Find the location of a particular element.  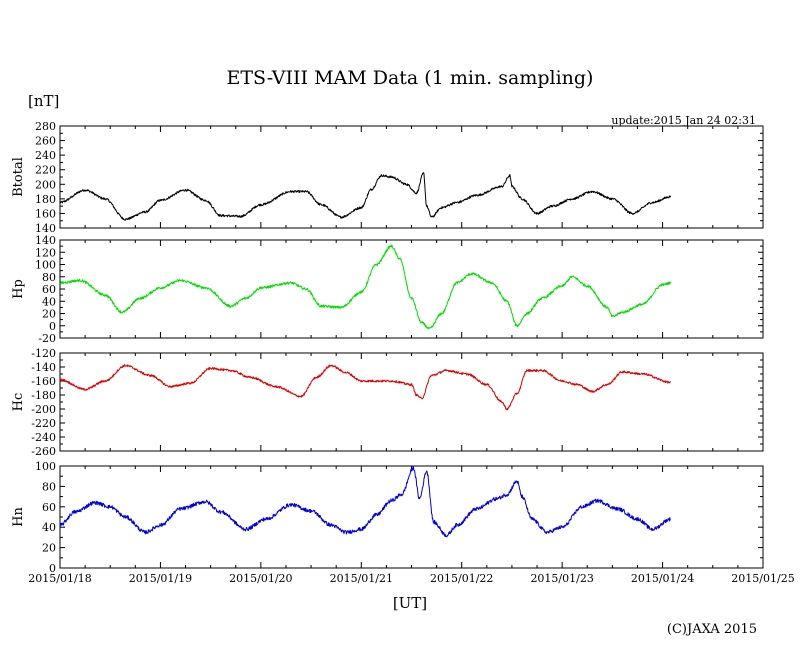

y-tick-label: -260 is located at coordinates (43, 451).